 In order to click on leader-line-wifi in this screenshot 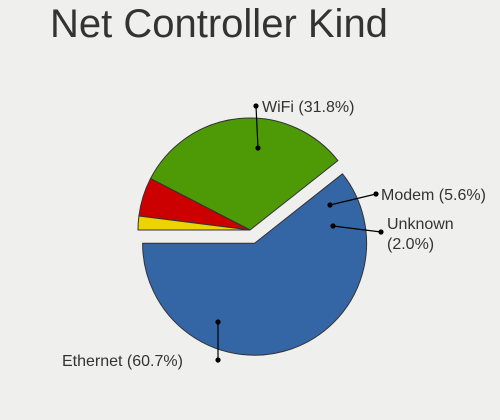, I will do `click(257, 127)`.